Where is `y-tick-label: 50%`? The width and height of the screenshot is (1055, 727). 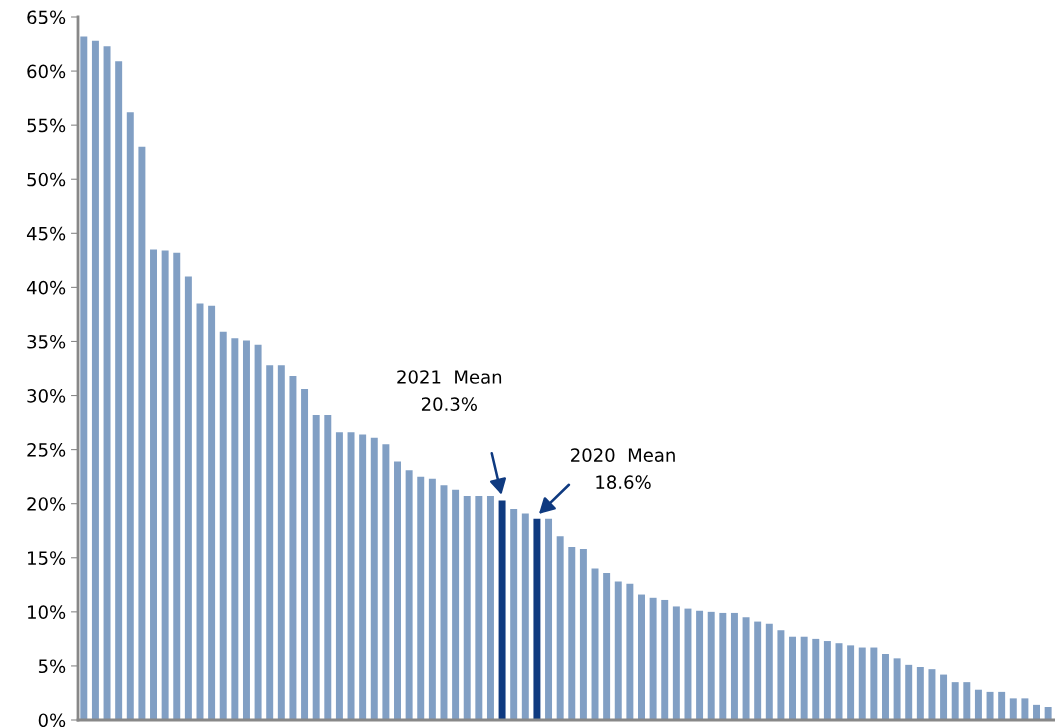 y-tick-label: 50% is located at coordinates (46, 179).